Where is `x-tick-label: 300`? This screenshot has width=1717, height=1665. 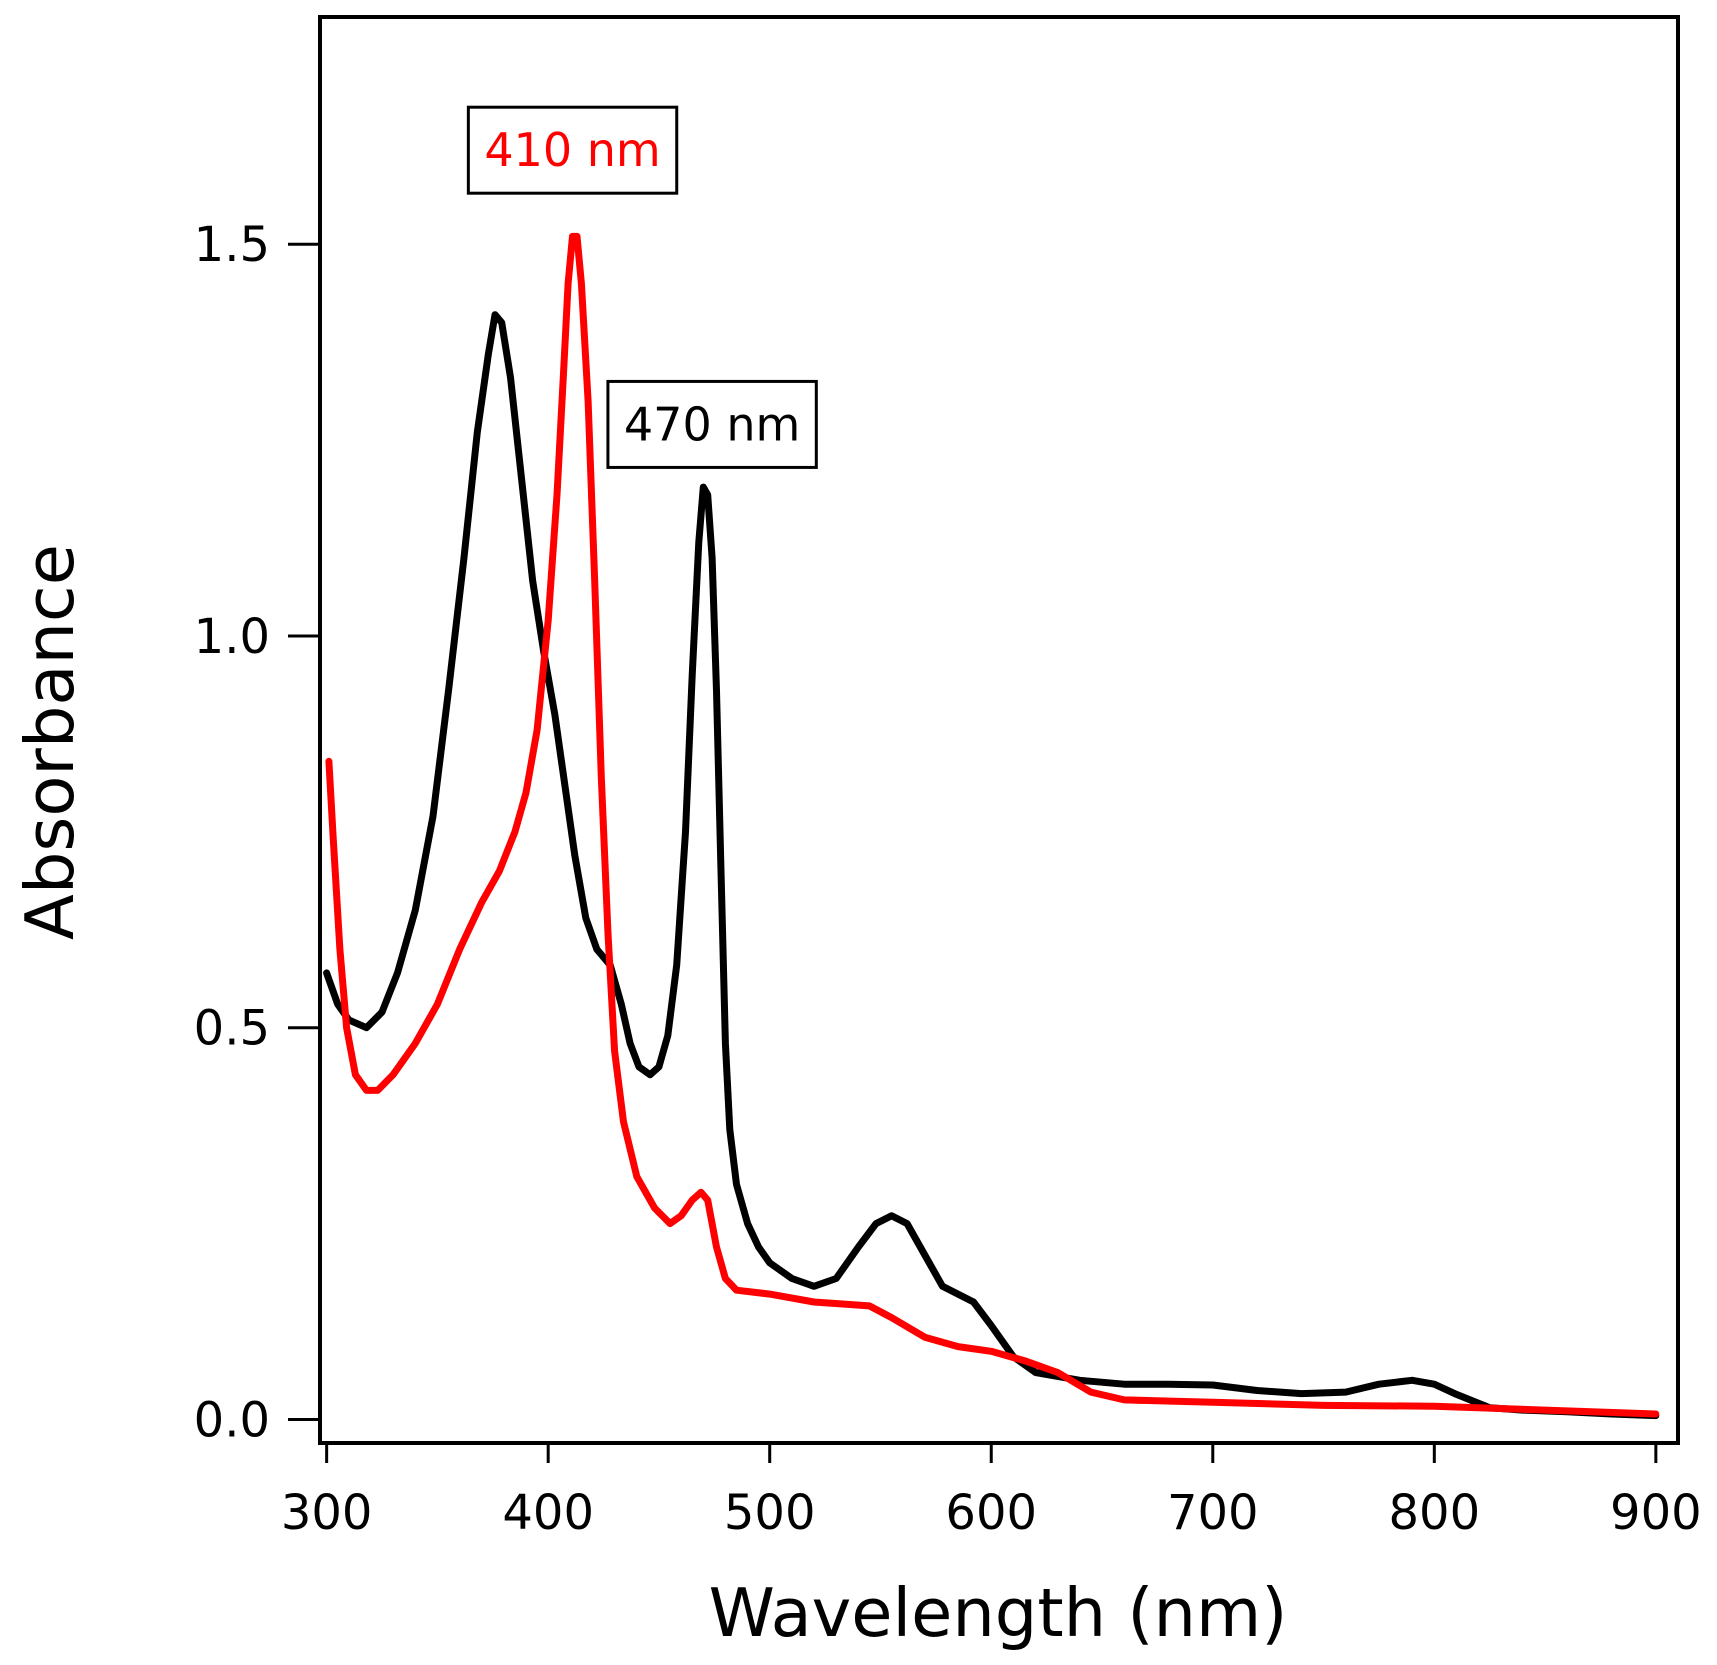 x-tick-label: 300 is located at coordinates (327, 1513).